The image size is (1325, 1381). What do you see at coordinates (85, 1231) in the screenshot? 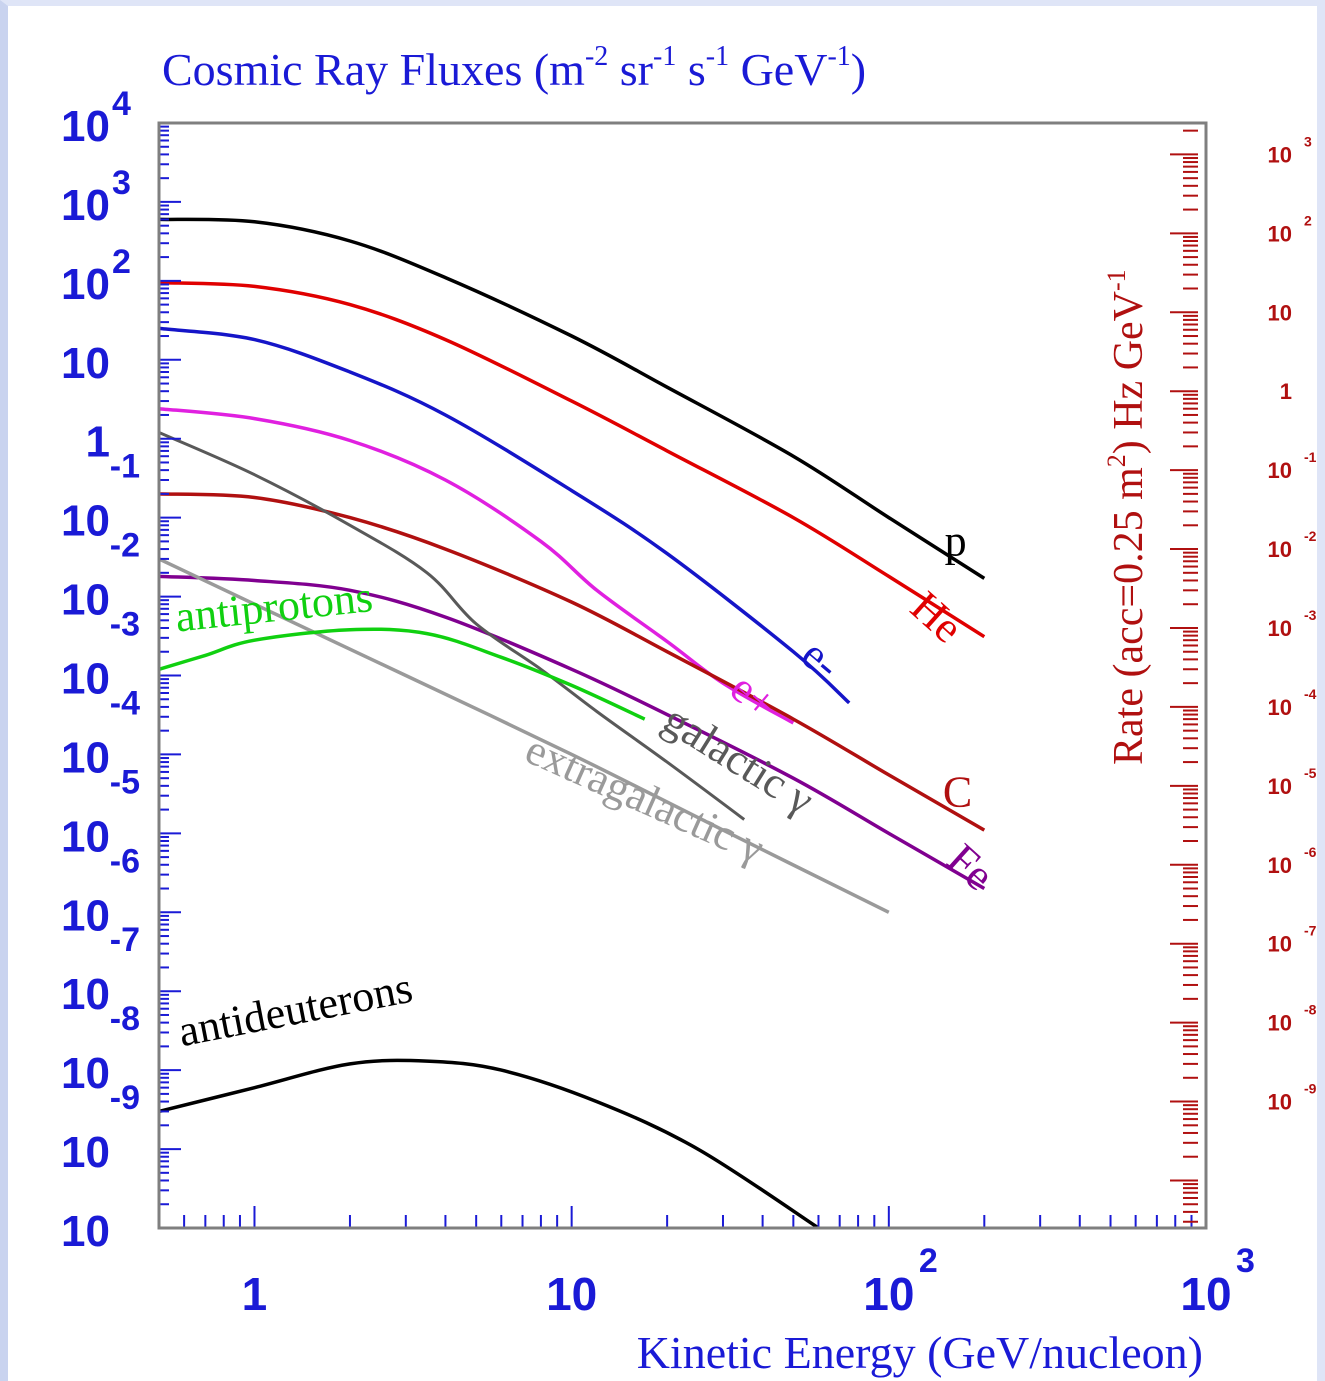
I see `y-tick-label: 10` at bounding box center [85, 1231].